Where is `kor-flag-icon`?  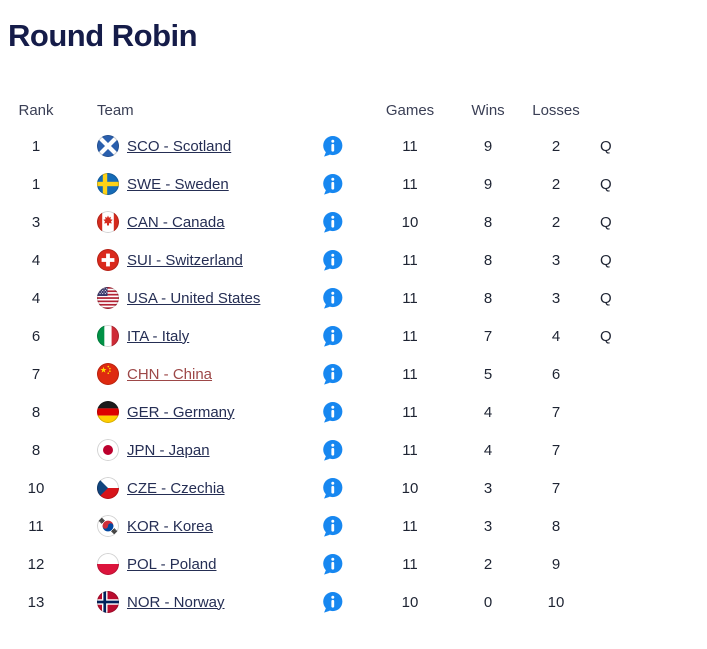
kor-flag-icon is located at coordinates (108, 526).